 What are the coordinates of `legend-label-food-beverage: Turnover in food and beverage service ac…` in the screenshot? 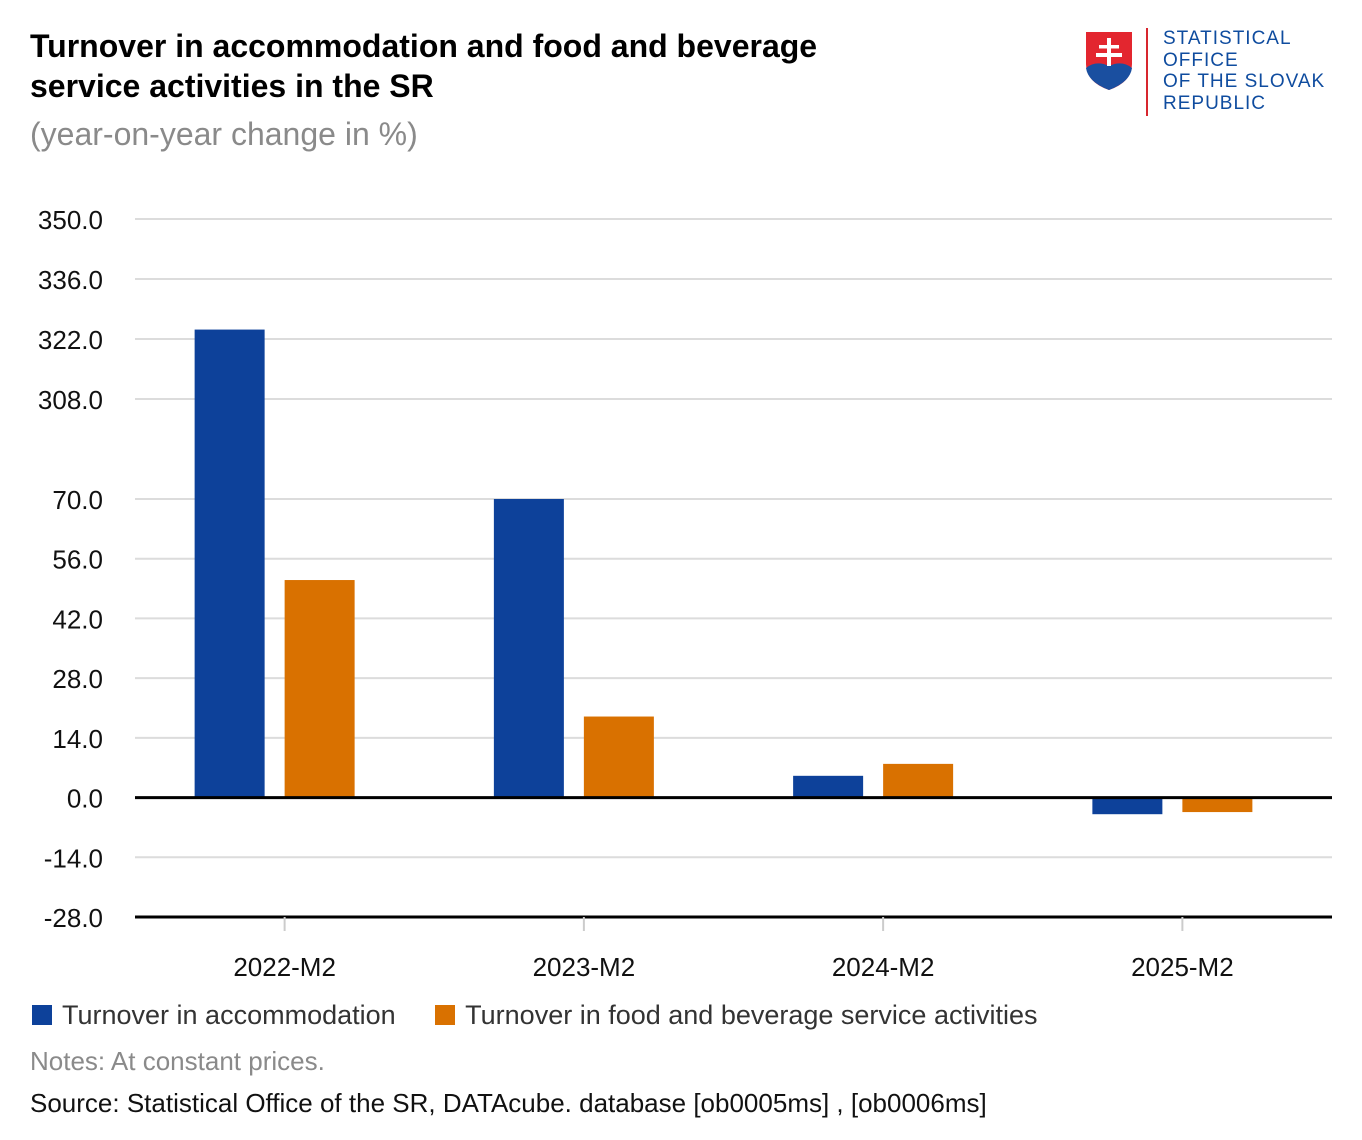 It's located at (751, 1015).